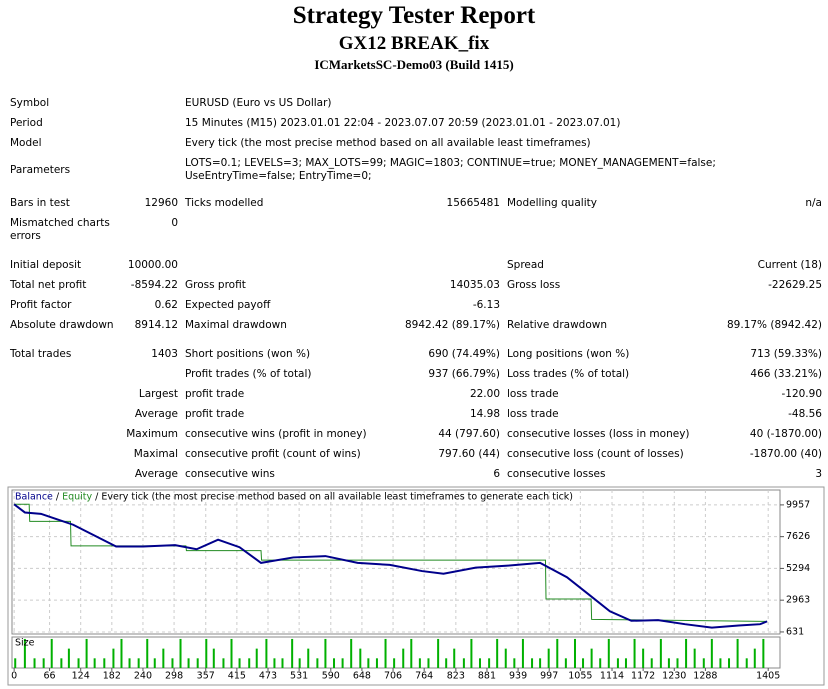  What do you see at coordinates (156, 325) in the screenshot?
I see `stat-value: 8914.12` at bounding box center [156, 325].